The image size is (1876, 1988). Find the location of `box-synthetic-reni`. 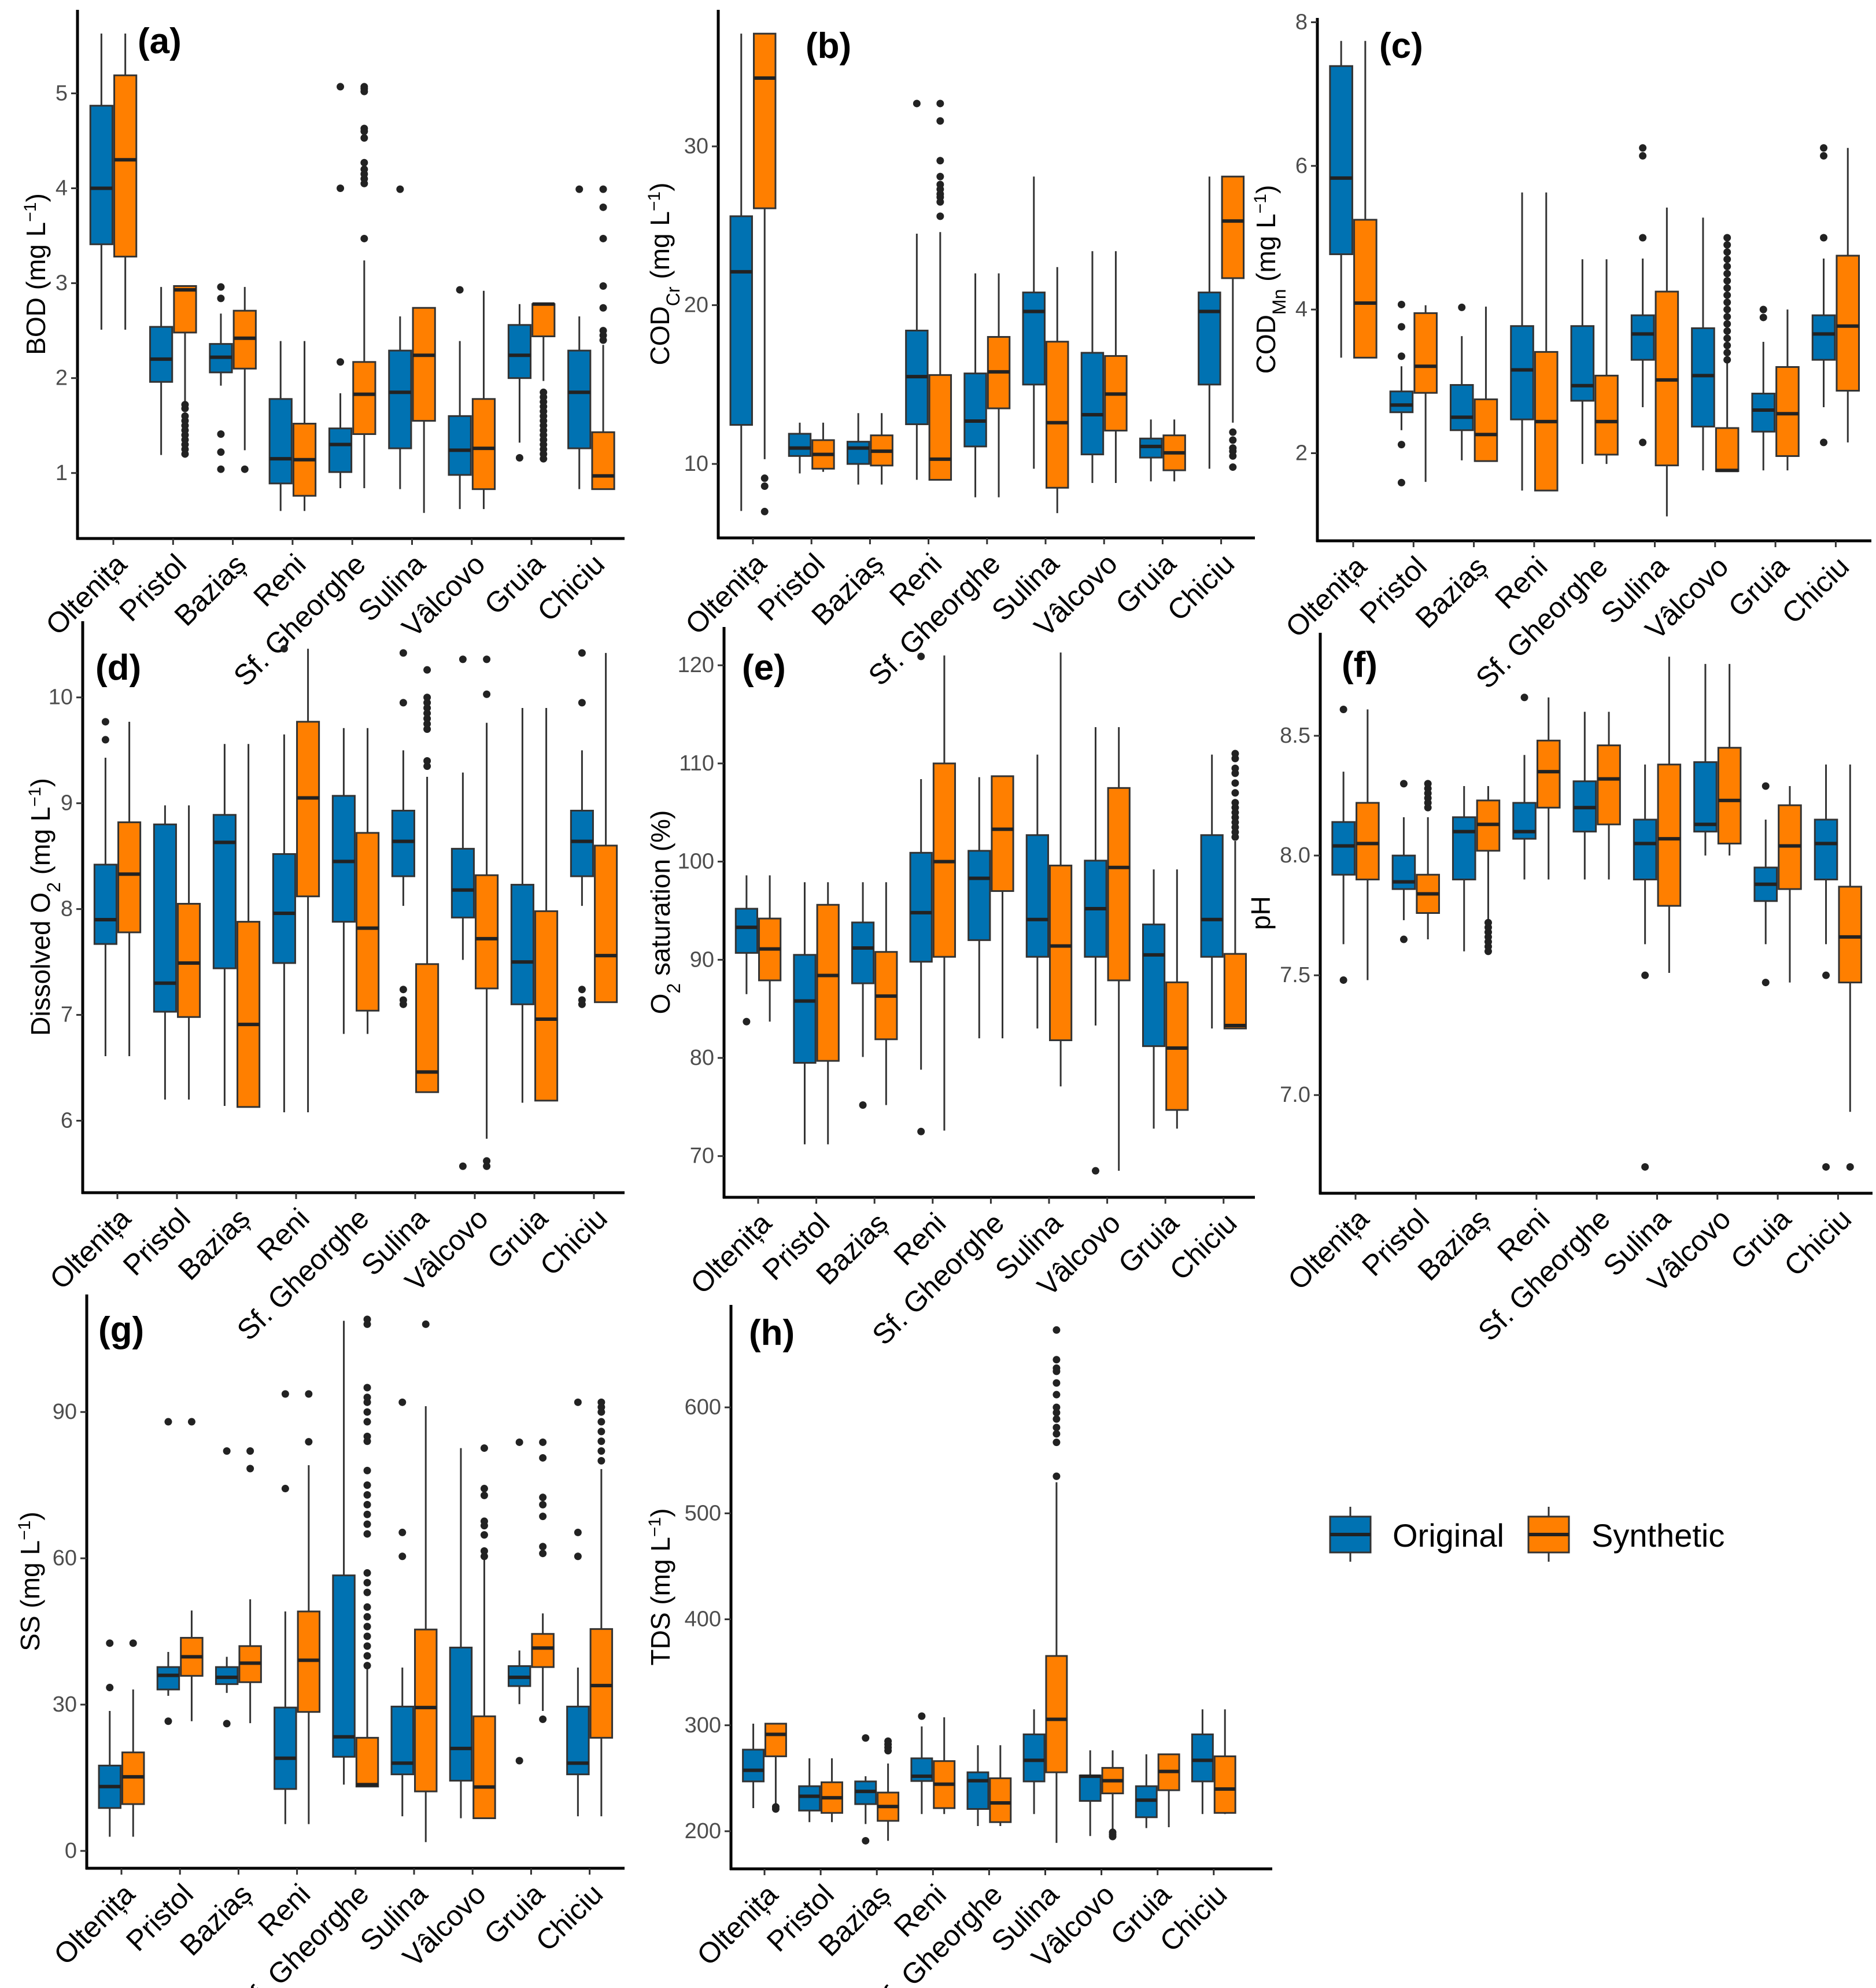

box-synthetic-reni is located at coordinates (1548, 788).